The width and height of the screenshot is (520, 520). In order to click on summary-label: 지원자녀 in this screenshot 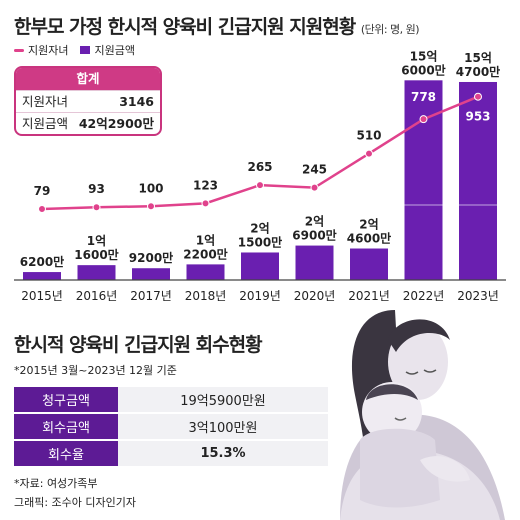, I will do `click(45, 101)`.